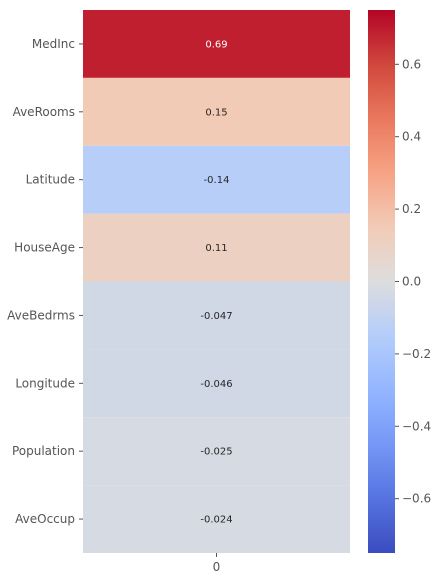 The image size is (438, 581). What do you see at coordinates (416, 426) in the screenshot?
I see `colorbar-tick-label: −0.4` at bounding box center [416, 426].